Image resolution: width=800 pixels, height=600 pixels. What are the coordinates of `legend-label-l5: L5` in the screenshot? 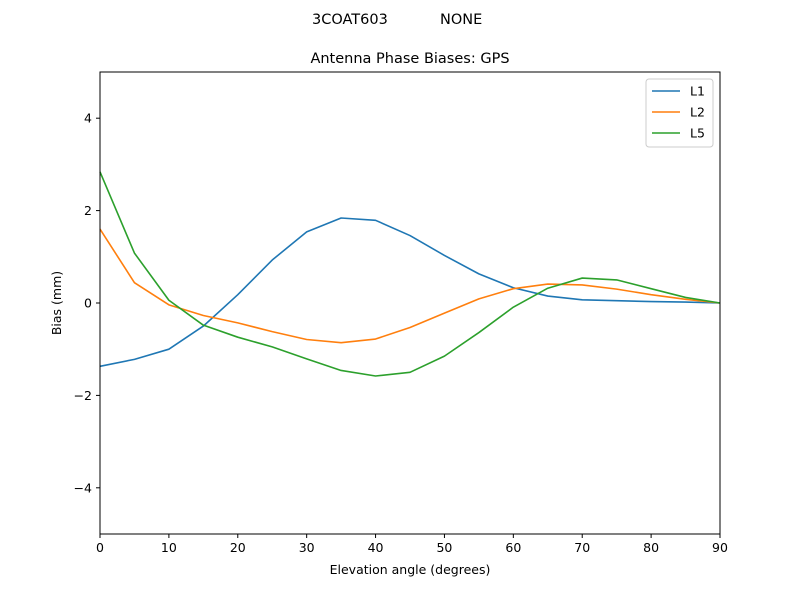 It's located at (697, 133).